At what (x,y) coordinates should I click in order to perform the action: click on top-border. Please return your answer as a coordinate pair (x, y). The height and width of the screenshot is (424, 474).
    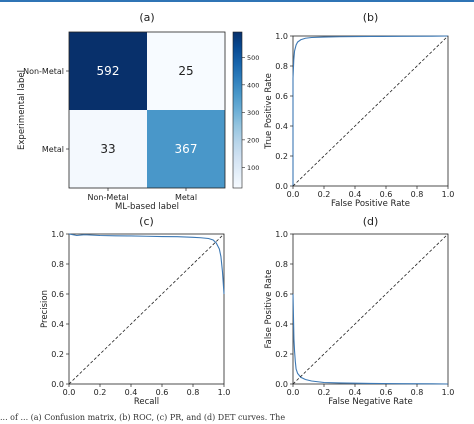
    Looking at the image, I should click on (237, 1).